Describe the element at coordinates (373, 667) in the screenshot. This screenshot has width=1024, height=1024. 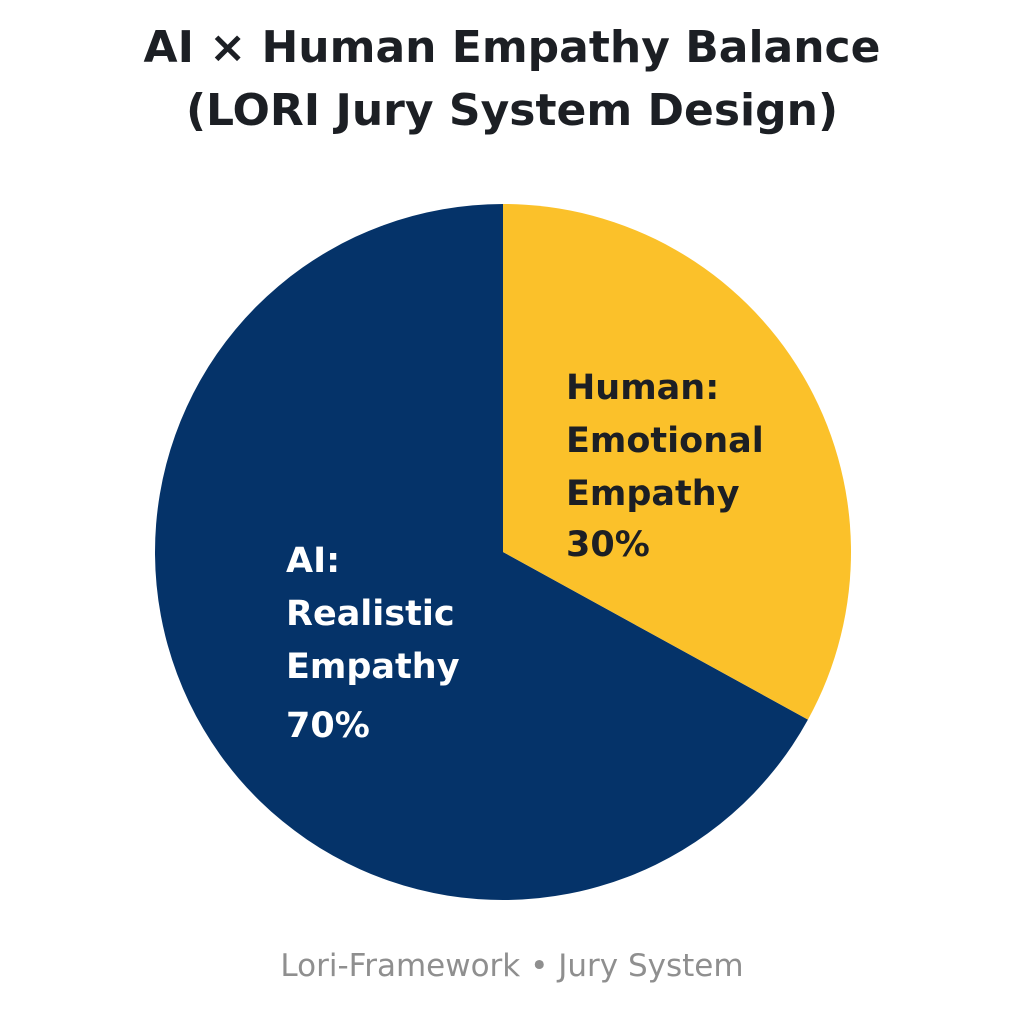
I see `label-ai-line3: Empathy` at that location.